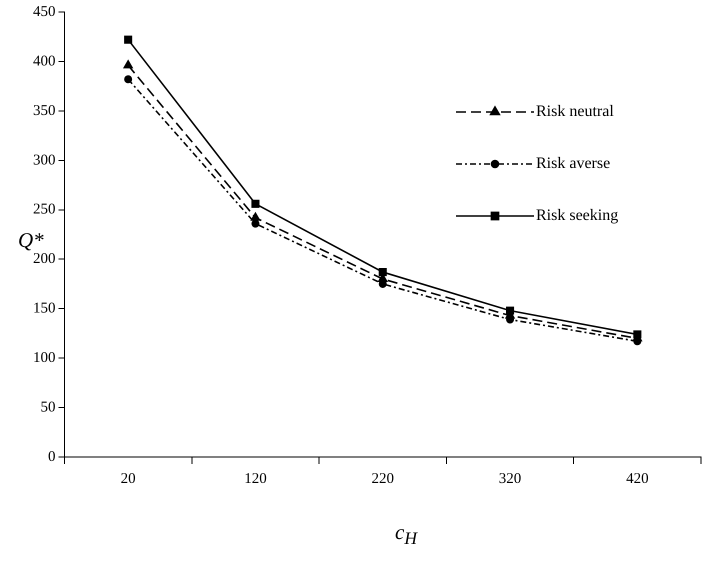  What do you see at coordinates (52, 456) in the screenshot?
I see `y-tick-label: 0` at bounding box center [52, 456].